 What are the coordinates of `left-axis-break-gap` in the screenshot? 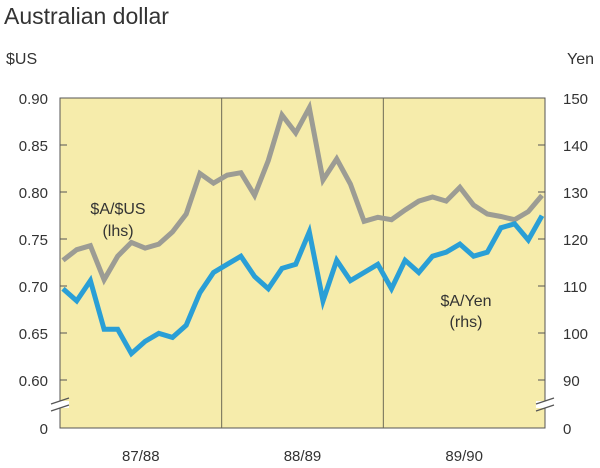 It's located at (60, 404).